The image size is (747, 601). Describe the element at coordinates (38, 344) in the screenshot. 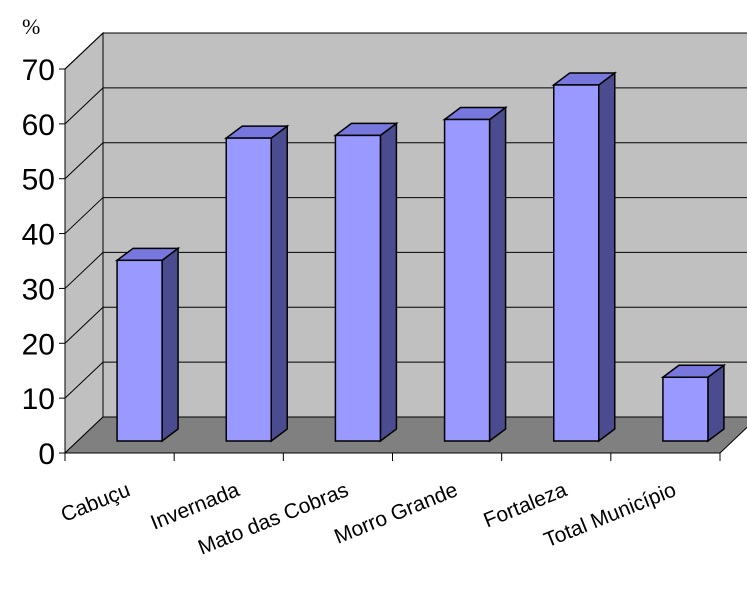

I see `y-tick-label: 20` at that location.